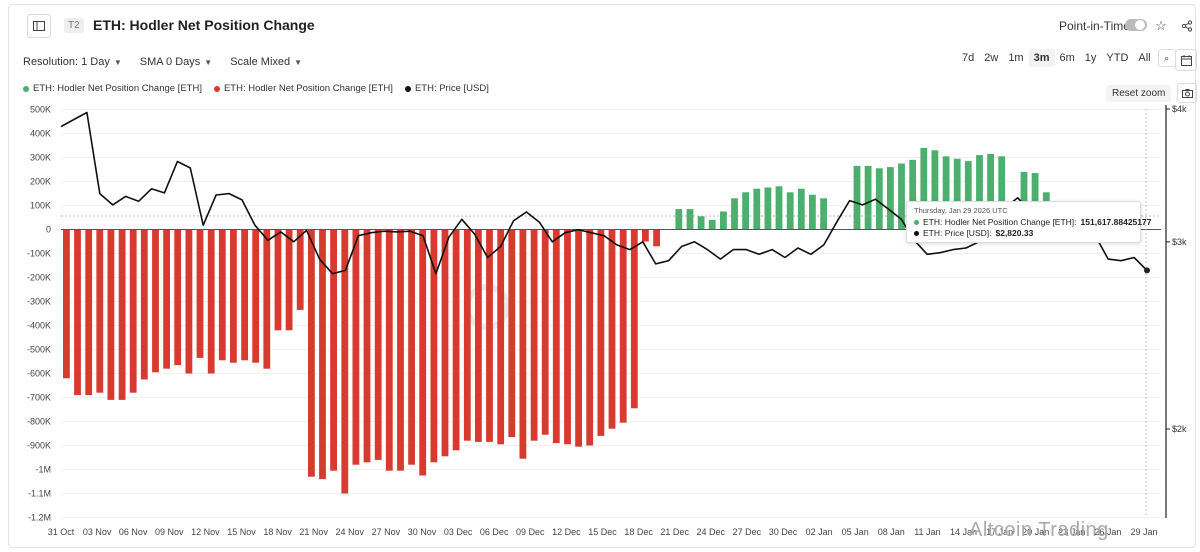 Image resolution: width=1200 pixels, height=552 pixels. Describe the element at coordinates (1187, 26) in the screenshot. I see `share-icon` at that location.